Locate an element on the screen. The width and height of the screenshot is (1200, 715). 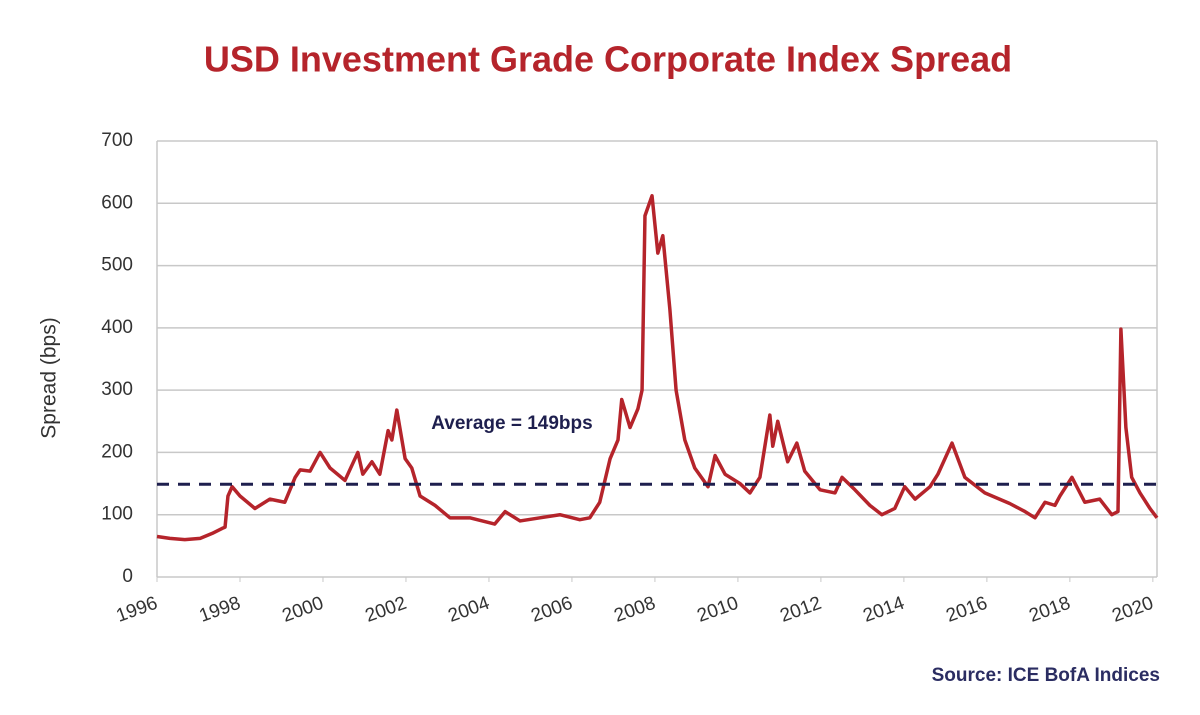
y-axis-label: Spread (bps) is located at coordinates (49, 377).